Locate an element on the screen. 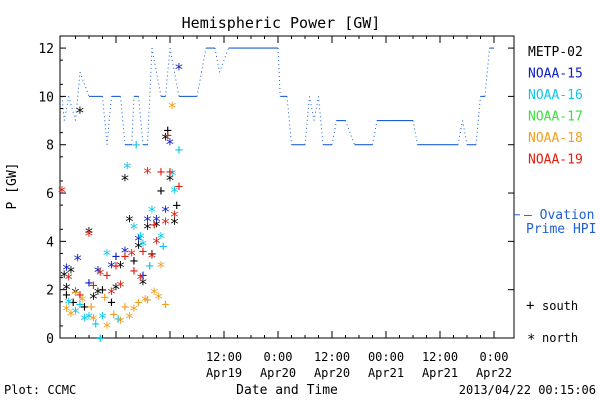  plot-timestamp: 2013/04/22 00:15:06 is located at coordinates (527, 390).